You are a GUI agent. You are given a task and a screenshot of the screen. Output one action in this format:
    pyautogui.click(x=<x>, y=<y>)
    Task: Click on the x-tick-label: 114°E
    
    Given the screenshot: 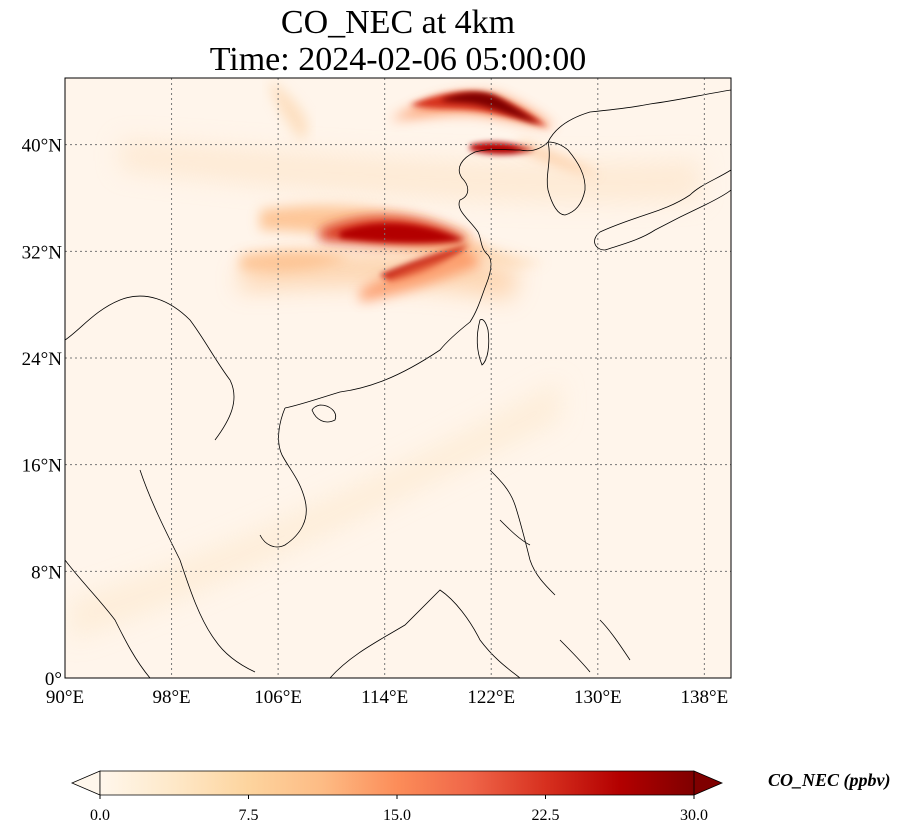 What is the action you would take?
    pyautogui.click(x=384, y=697)
    